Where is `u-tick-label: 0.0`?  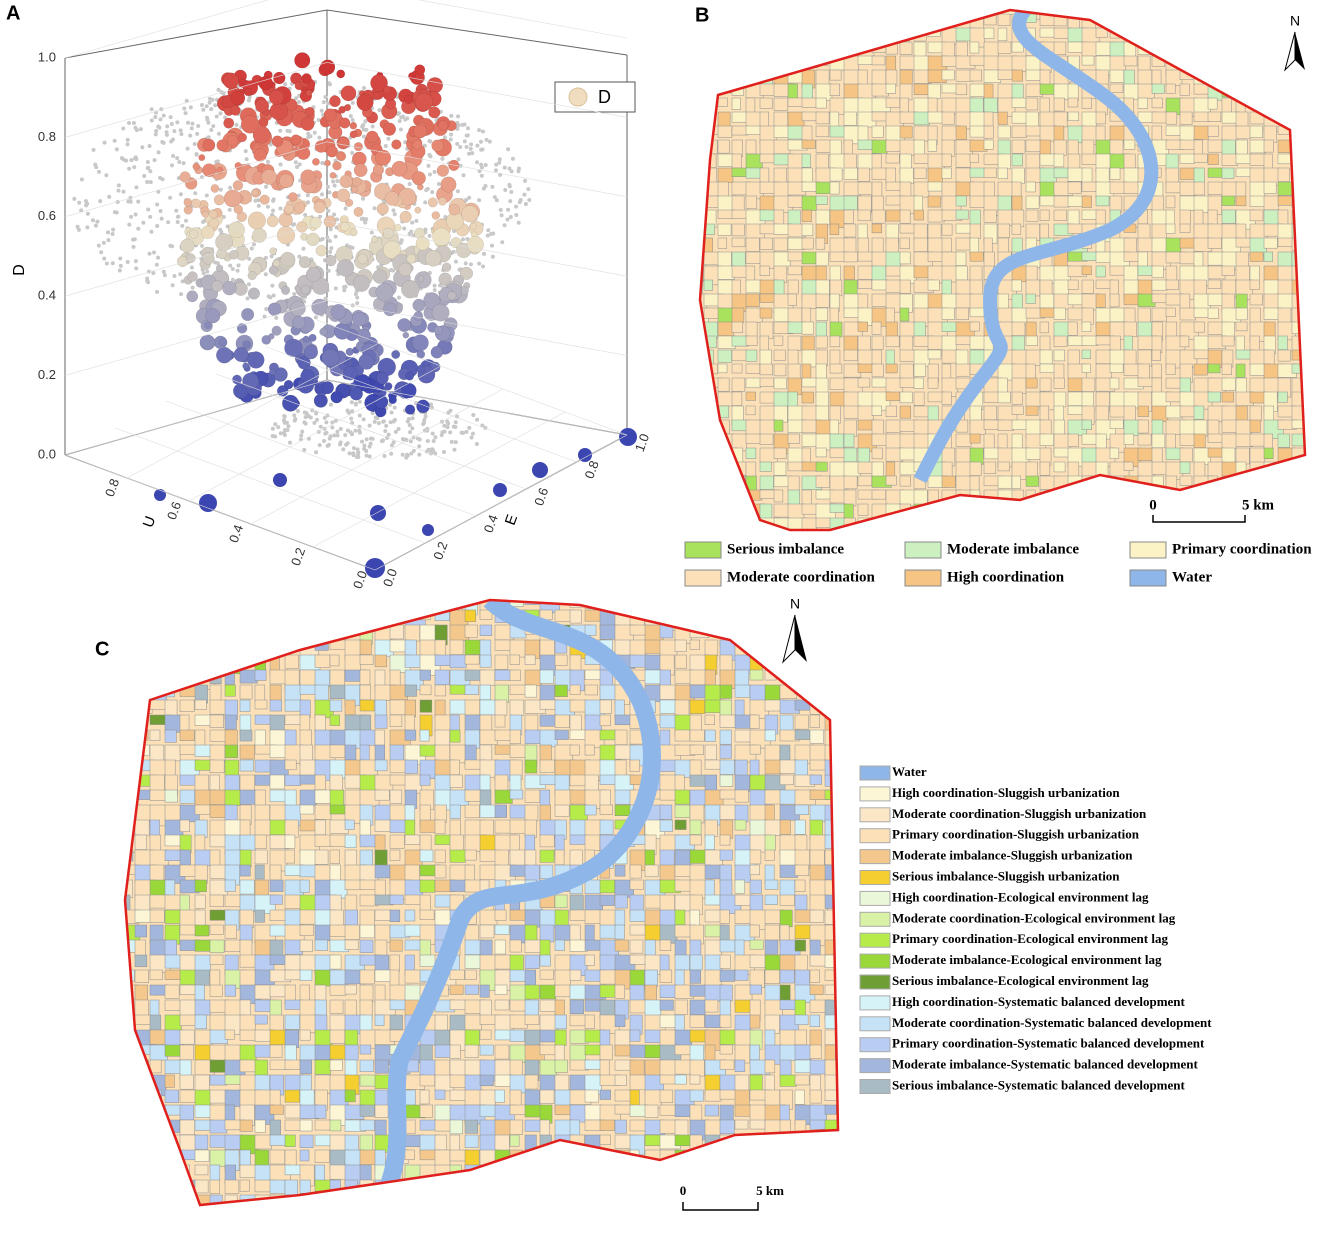 u-tick-label: 0.0 is located at coordinates (360, 580).